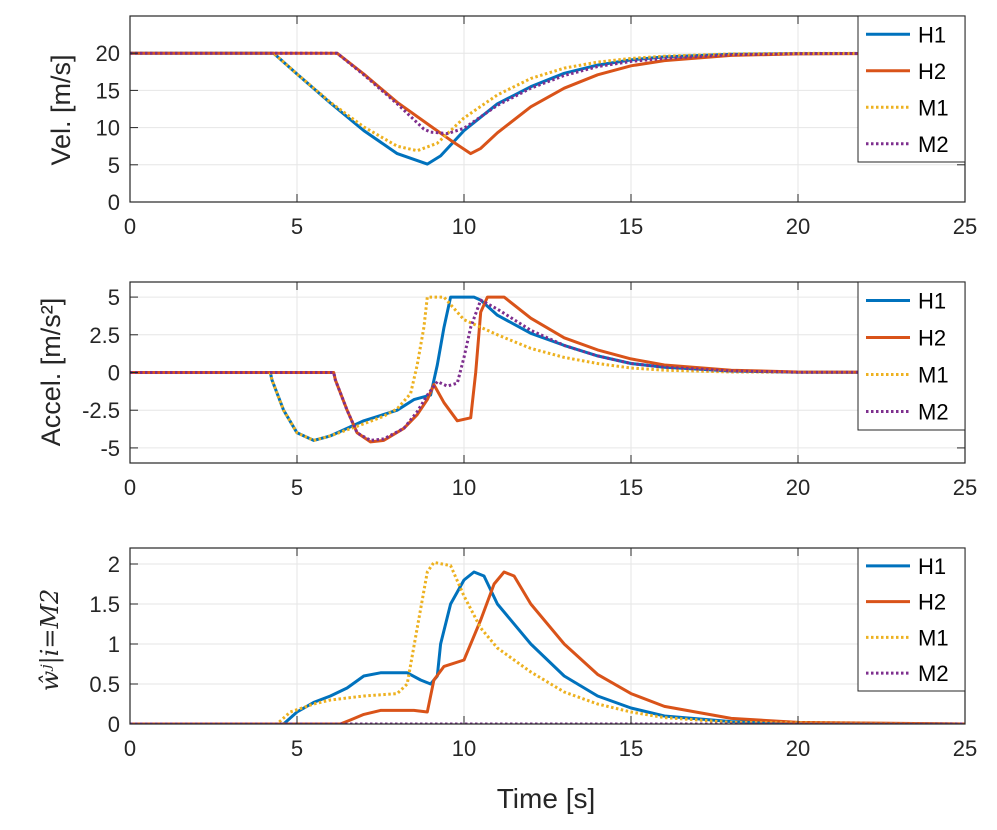  What do you see at coordinates (933, 107) in the screenshot?
I see `velocity-legend-label-m1: M1` at bounding box center [933, 107].